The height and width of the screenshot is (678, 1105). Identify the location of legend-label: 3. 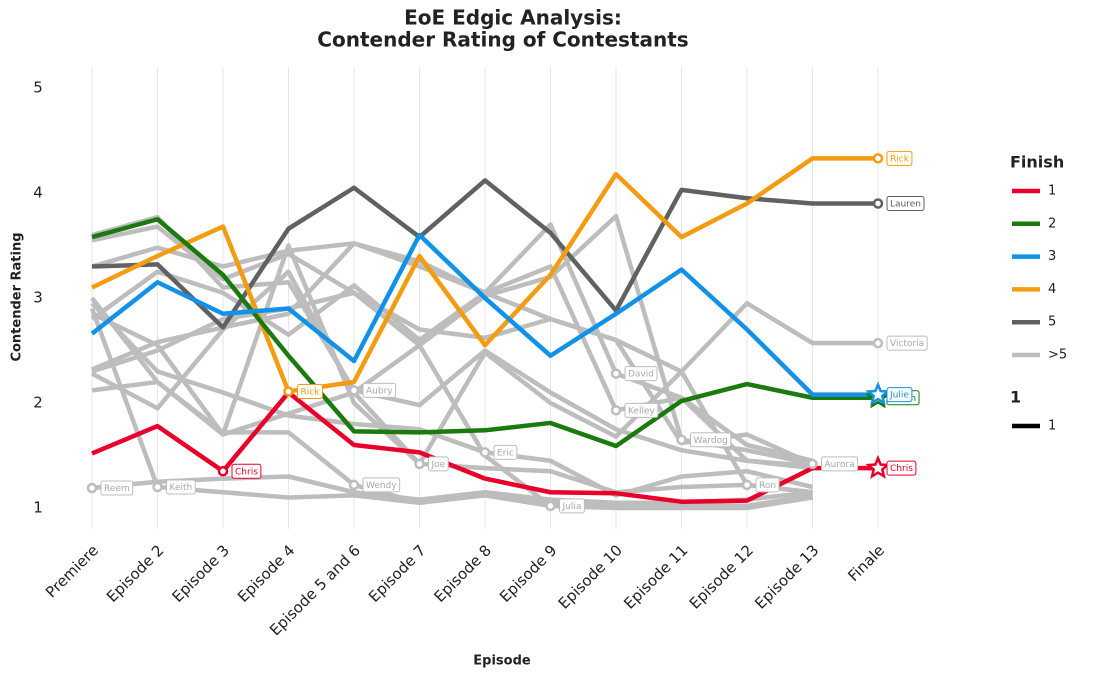
(1052, 256).